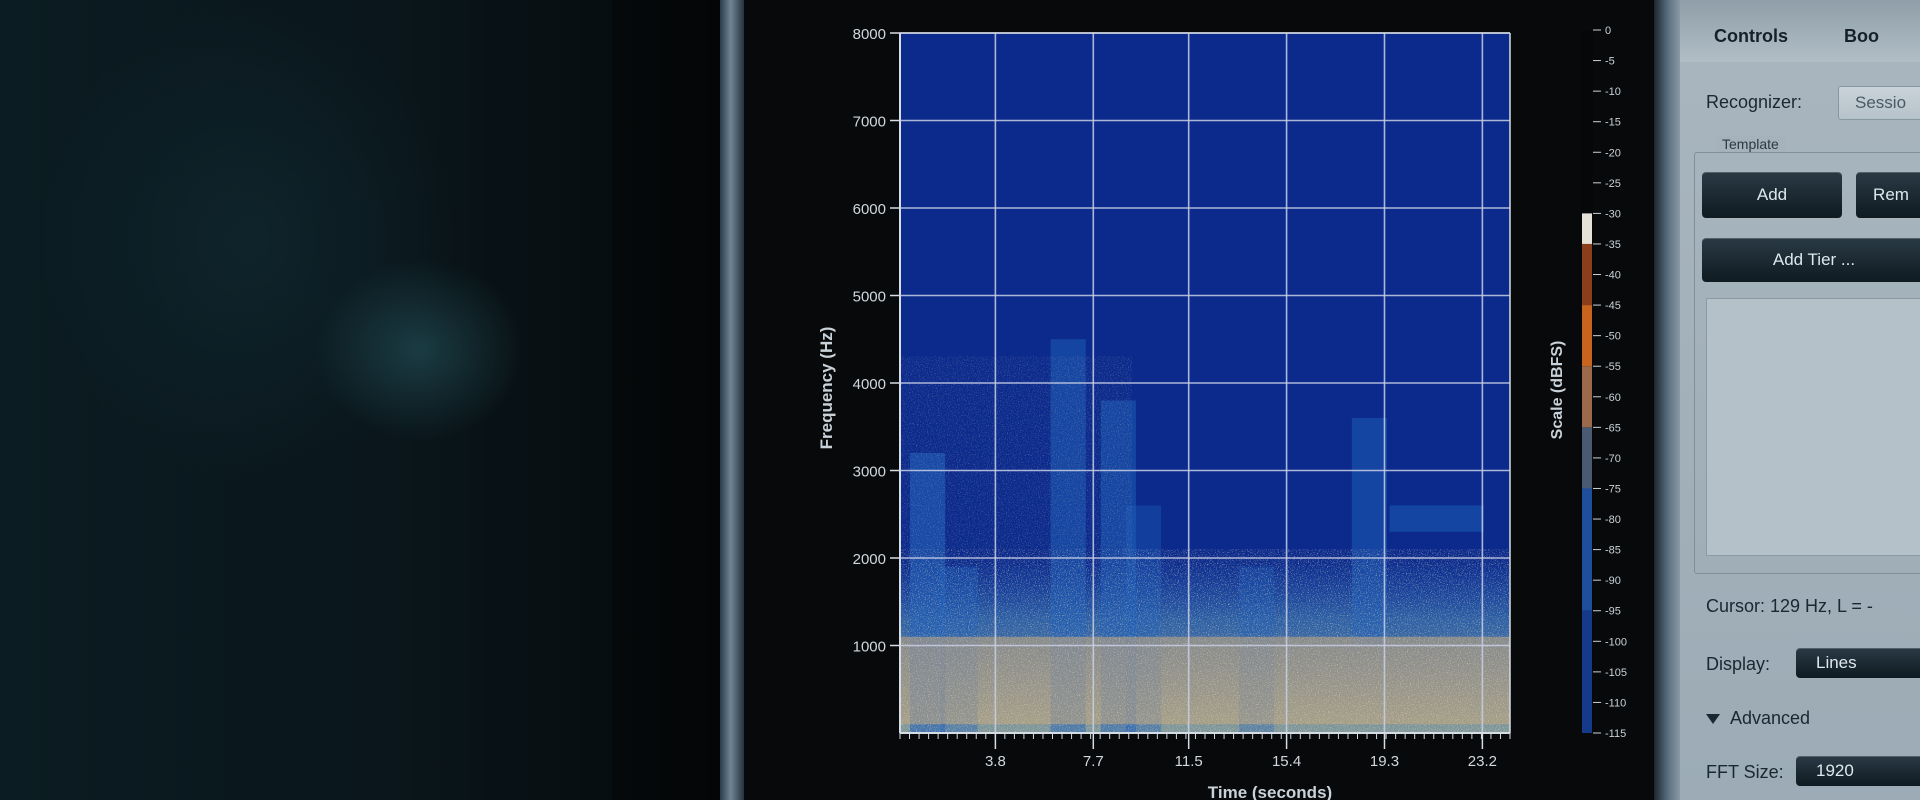 Image resolution: width=1920 pixels, height=800 pixels. Describe the element at coordinates (1858, 771) in the screenshot. I see `fft-size-input: 1920` at that location.